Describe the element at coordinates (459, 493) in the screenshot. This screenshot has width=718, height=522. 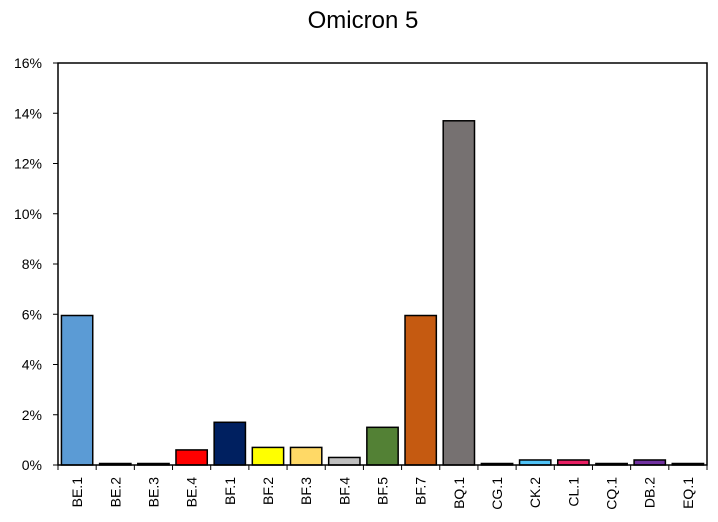
I see `x-tick-label: BQ.1` at that location.